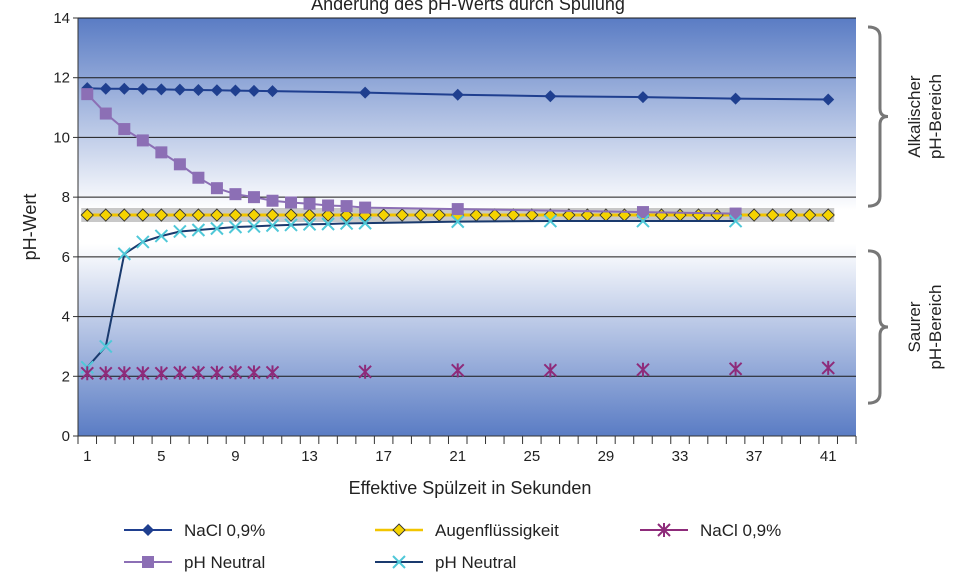 Image resolution: width=958 pixels, height=574 pixels. What do you see at coordinates (680, 456) in the screenshot?
I see `x-tick-label: 33` at bounding box center [680, 456].